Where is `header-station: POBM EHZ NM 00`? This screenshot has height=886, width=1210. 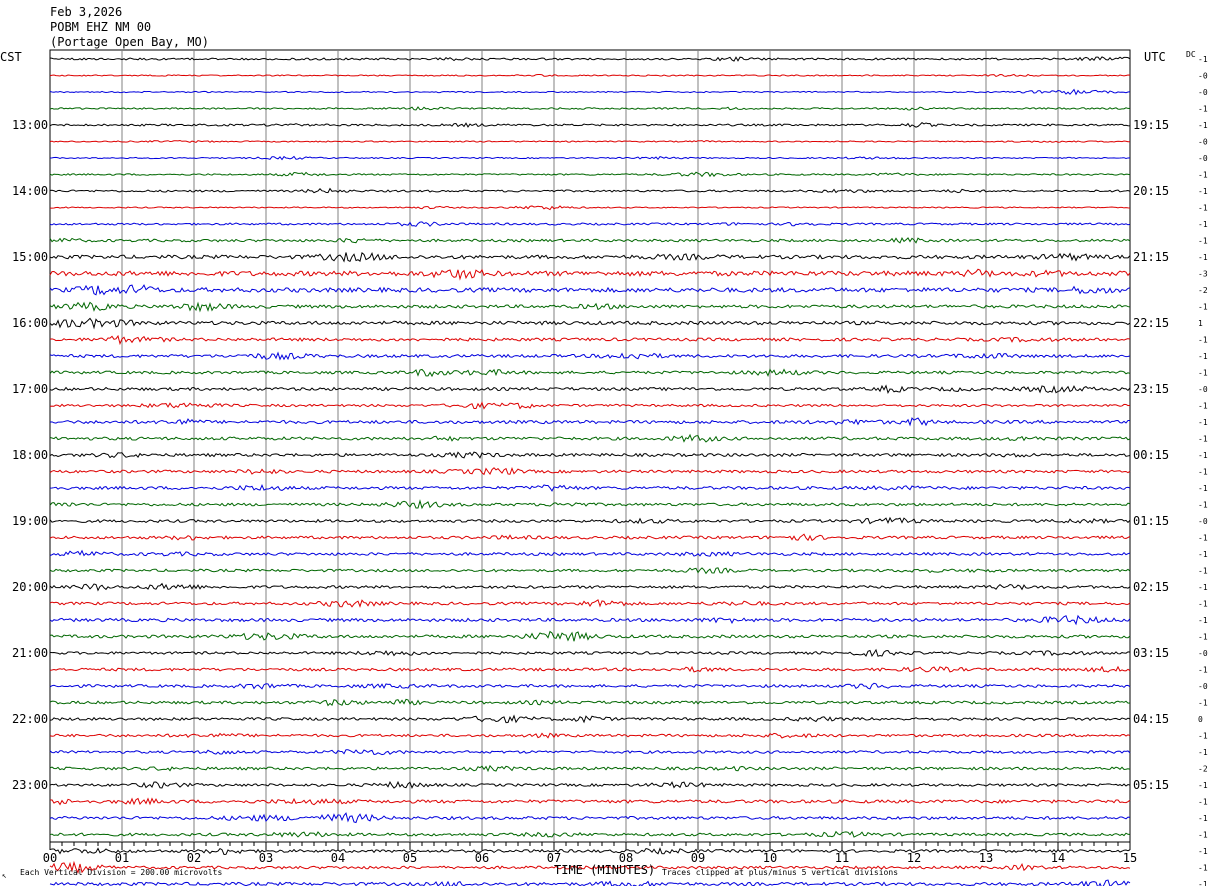 header-station: POBM EHZ NM 00 is located at coordinates (100, 27).